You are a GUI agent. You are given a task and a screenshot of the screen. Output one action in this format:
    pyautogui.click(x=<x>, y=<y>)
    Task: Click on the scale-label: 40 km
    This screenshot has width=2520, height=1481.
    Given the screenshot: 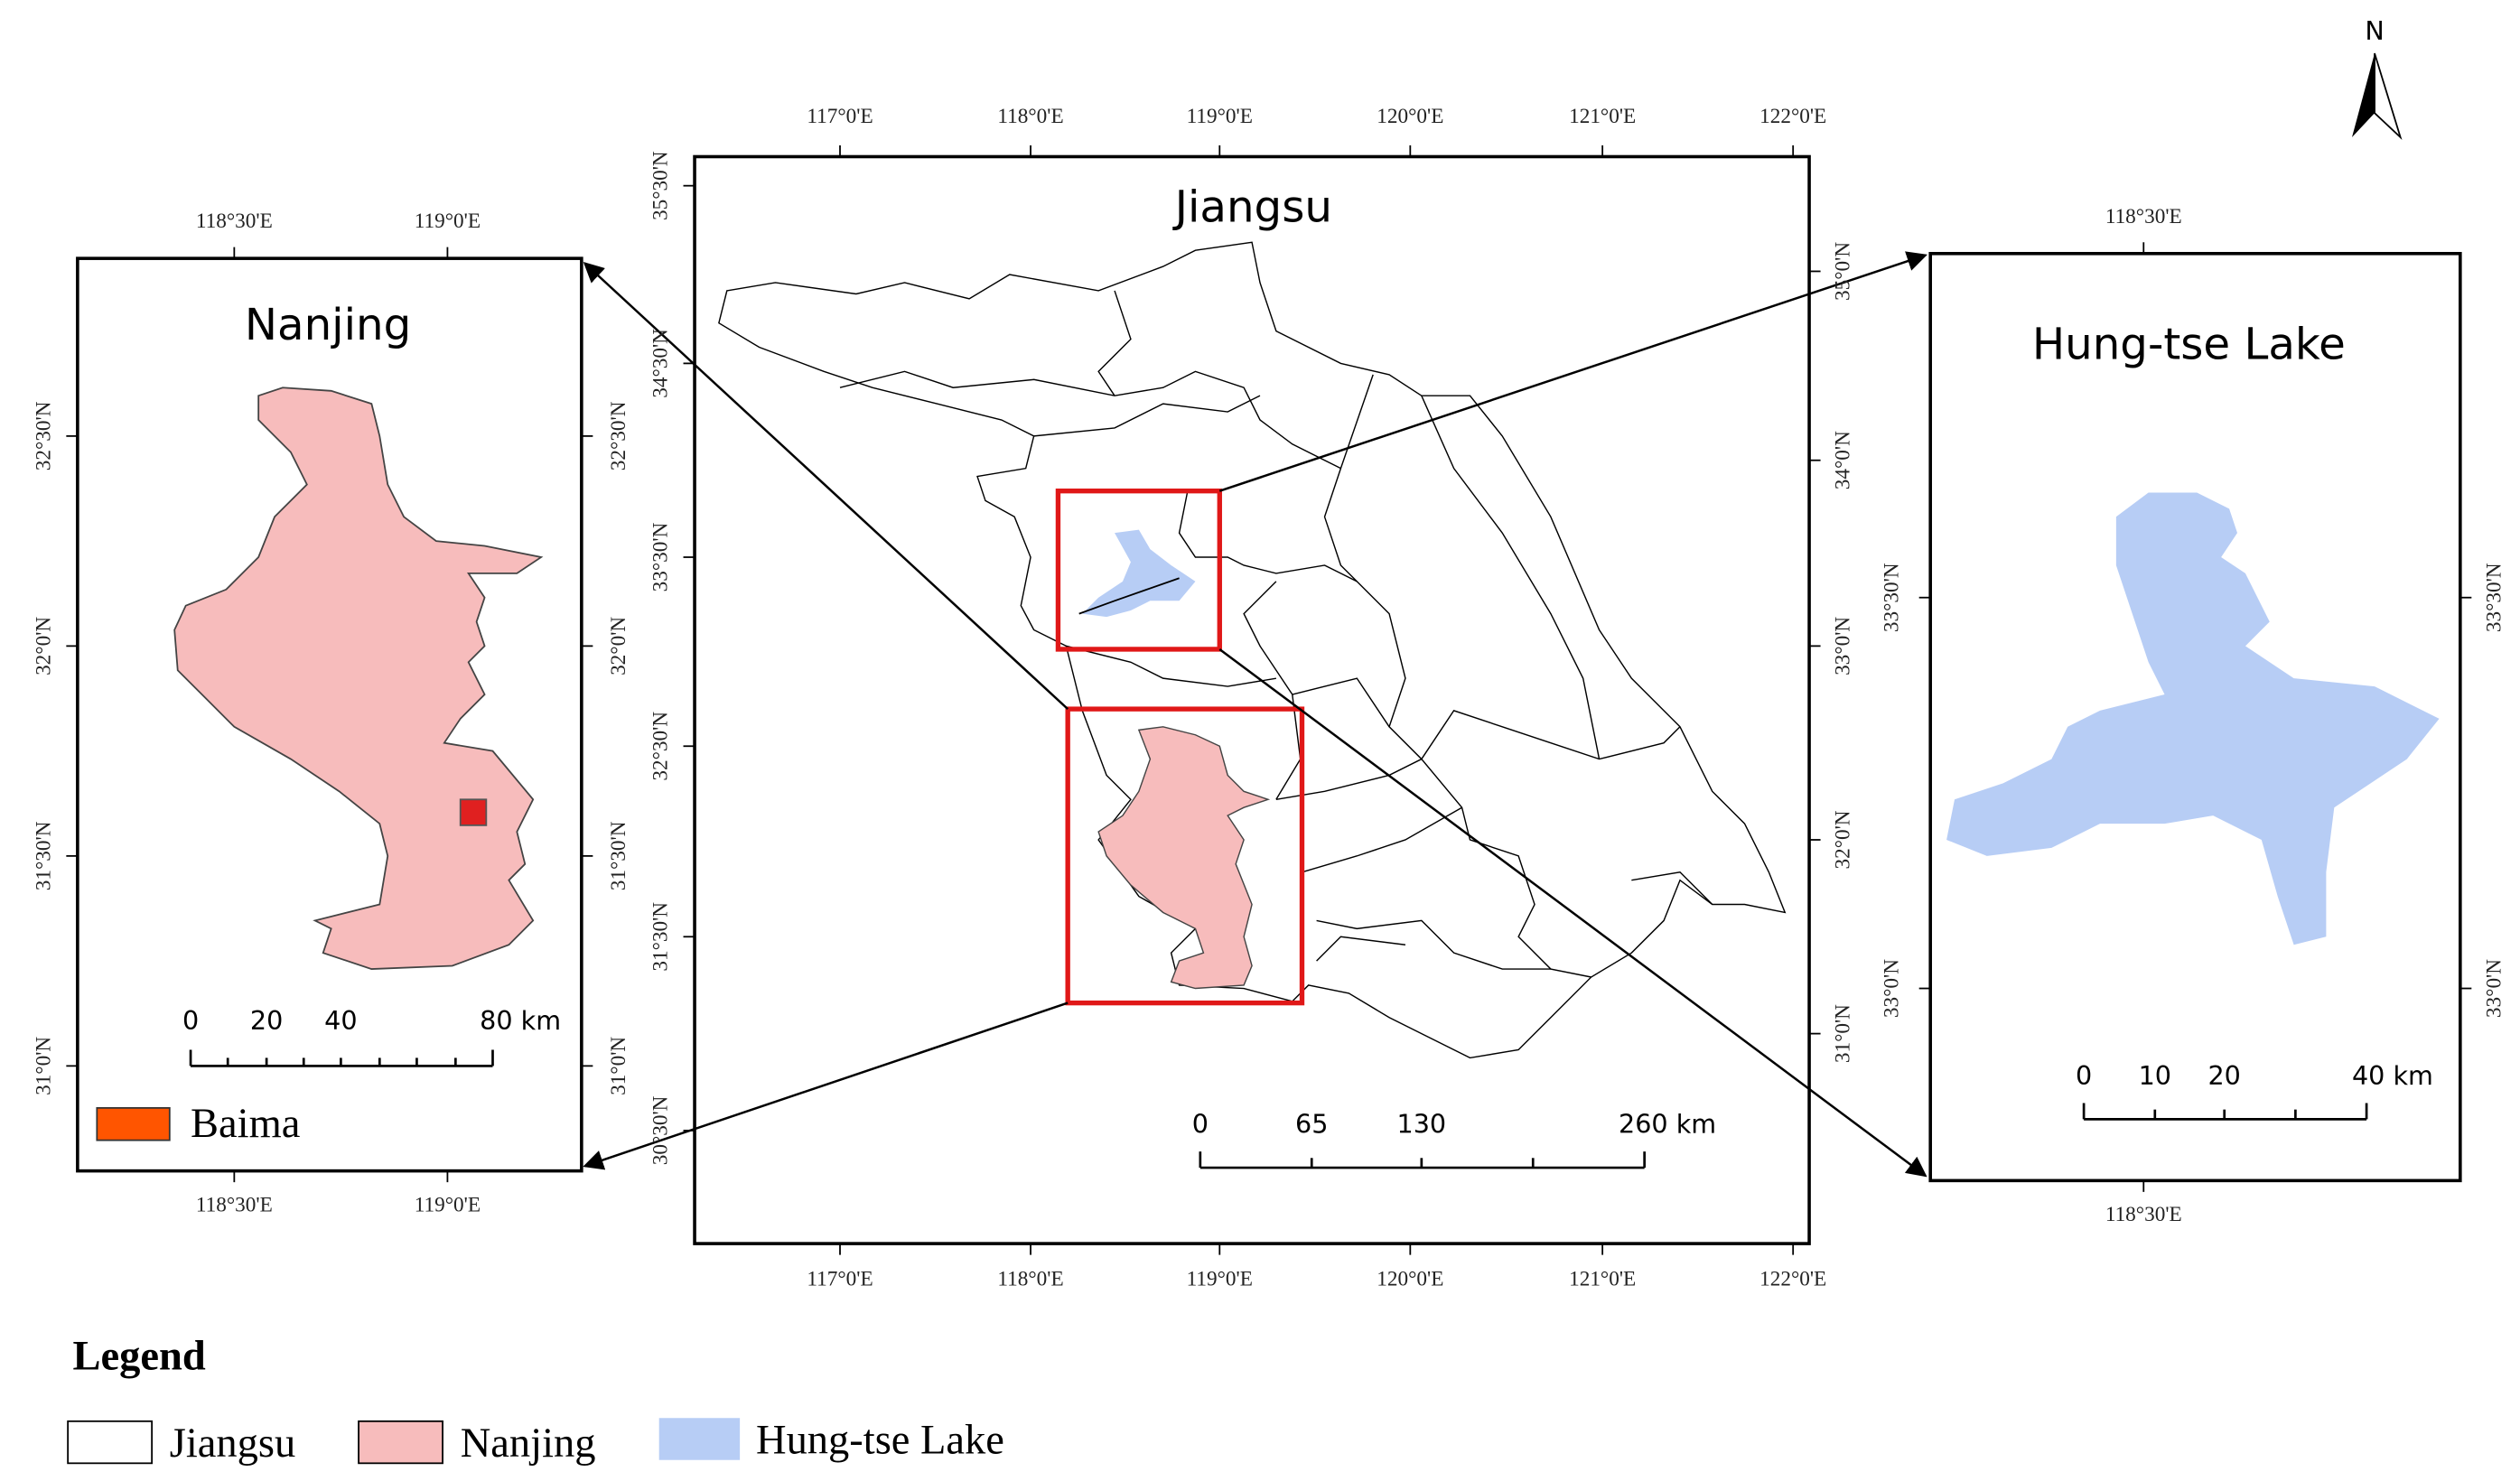 What is the action you would take?
    pyautogui.click(x=2392, y=1075)
    